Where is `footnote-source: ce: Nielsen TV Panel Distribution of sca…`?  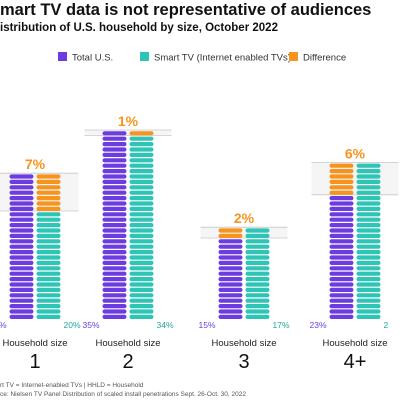 footnote-source: ce: Nielsen TV Panel Distribution of sca… is located at coordinates (123, 394).